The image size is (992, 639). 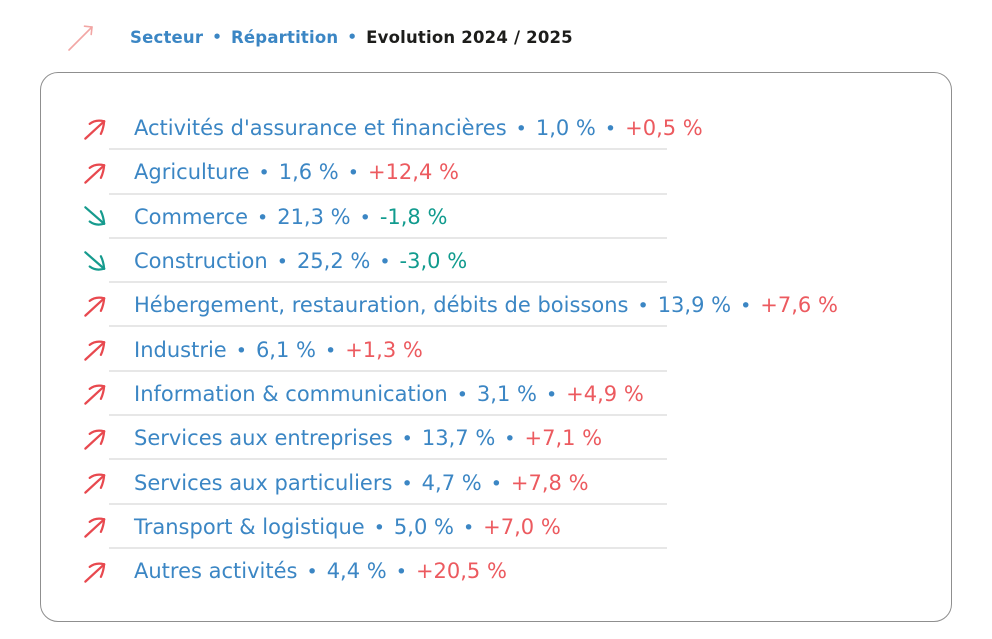 I want to click on sector-evolution-value: +7,1 %, so click(x=563, y=438).